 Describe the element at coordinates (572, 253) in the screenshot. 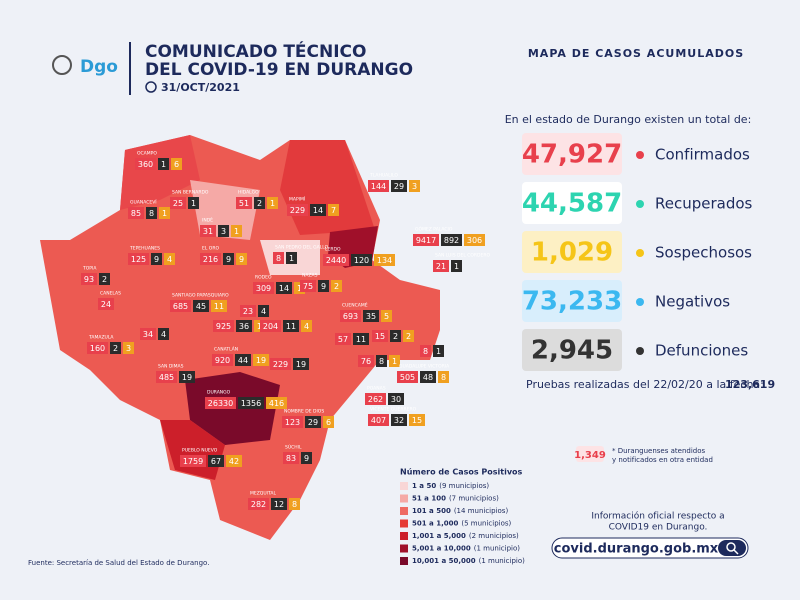

I see `stat-value: 1,029` at that location.